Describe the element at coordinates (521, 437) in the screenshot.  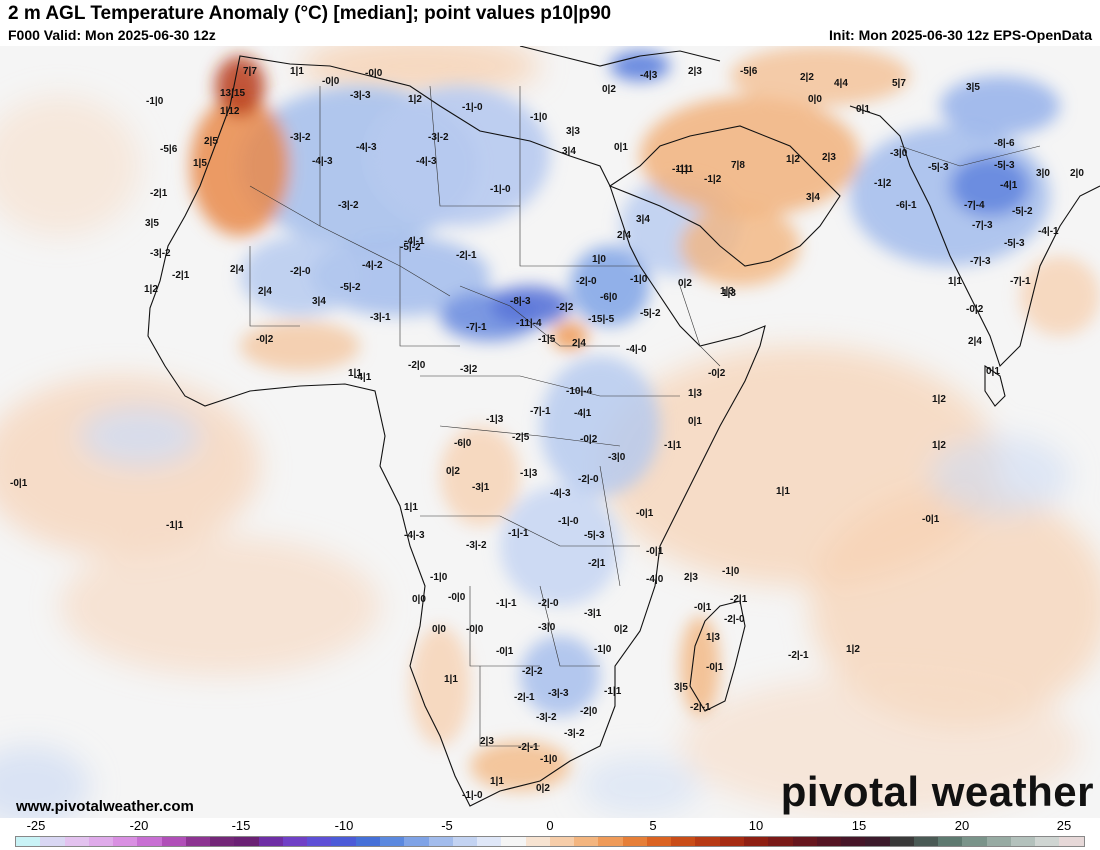
I see `point-value: -2|5` at that location.